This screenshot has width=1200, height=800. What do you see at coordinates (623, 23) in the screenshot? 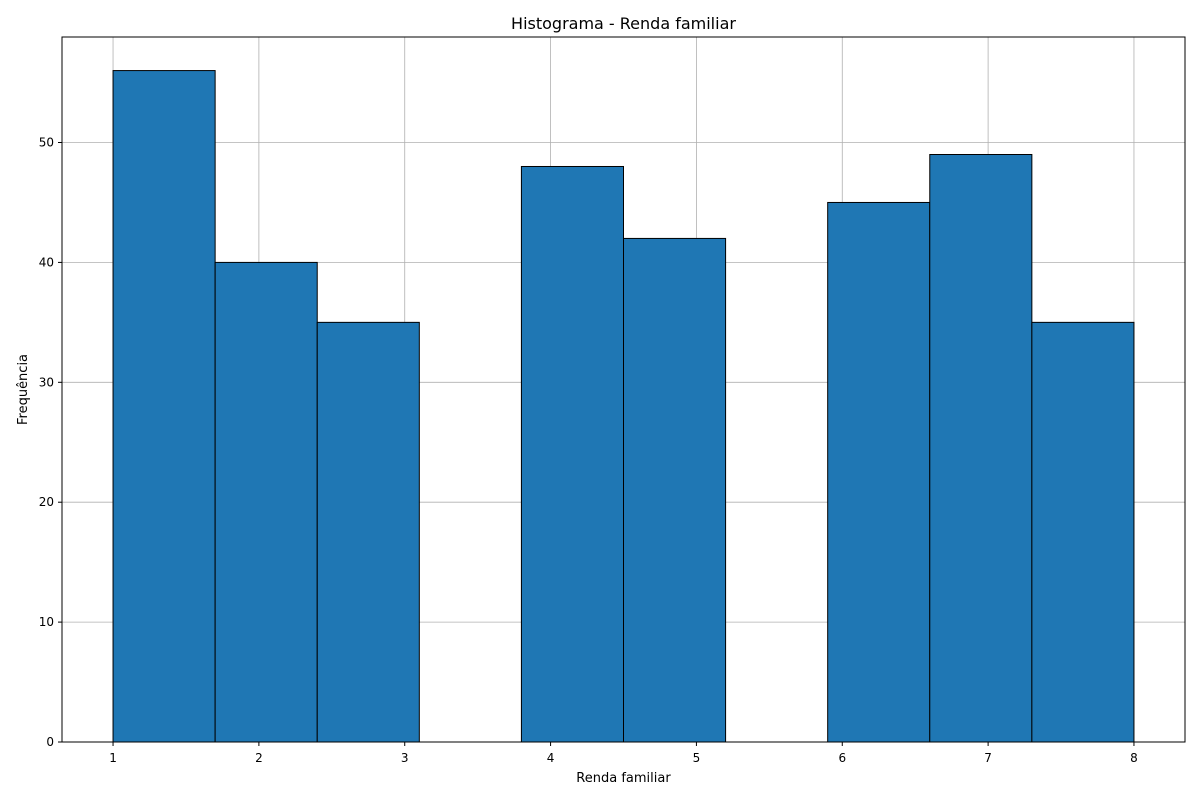
I see `chart-title: Histograma - Renda familiar` at bounding box center [623, 23].